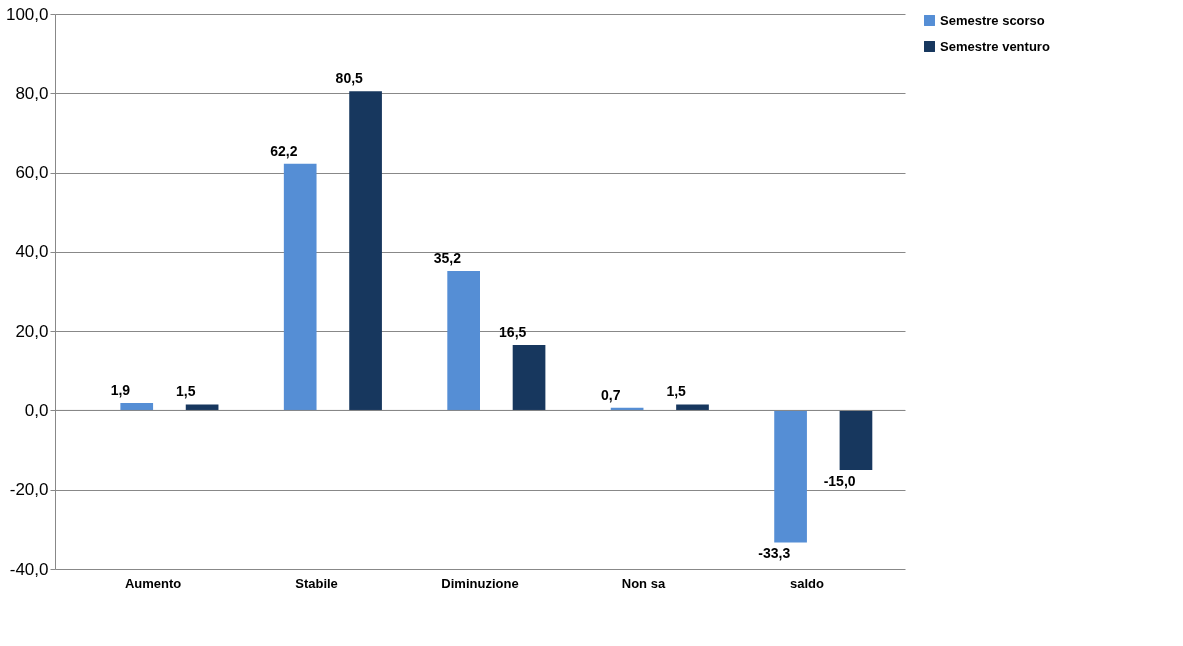 The height and width of the screenshot is (646, 1183). Describe the element at coordinates (513, 332) in the screenshot. I see `data-label: 16,5` at that location.